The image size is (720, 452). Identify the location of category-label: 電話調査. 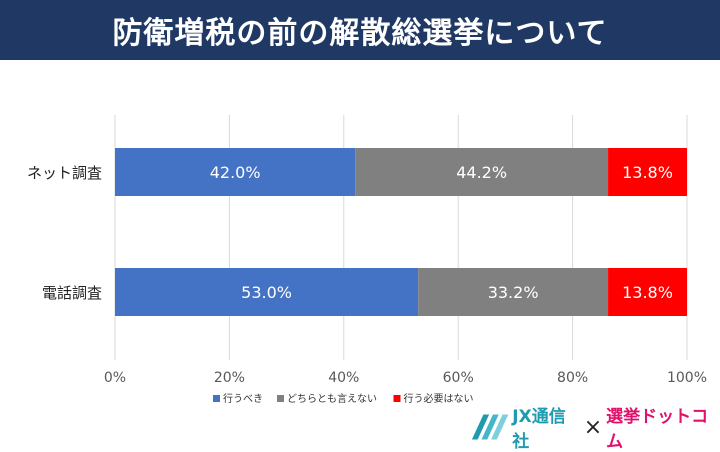
(72, 293).